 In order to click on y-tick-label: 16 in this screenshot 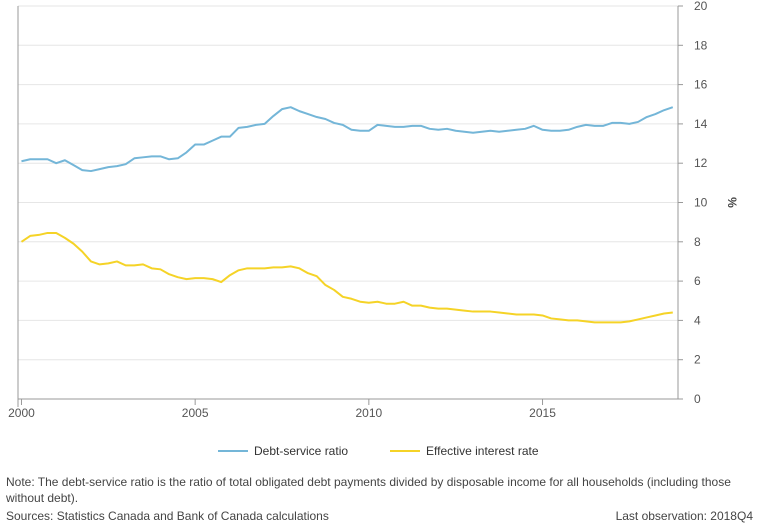, I will do `click(701, 85)`.